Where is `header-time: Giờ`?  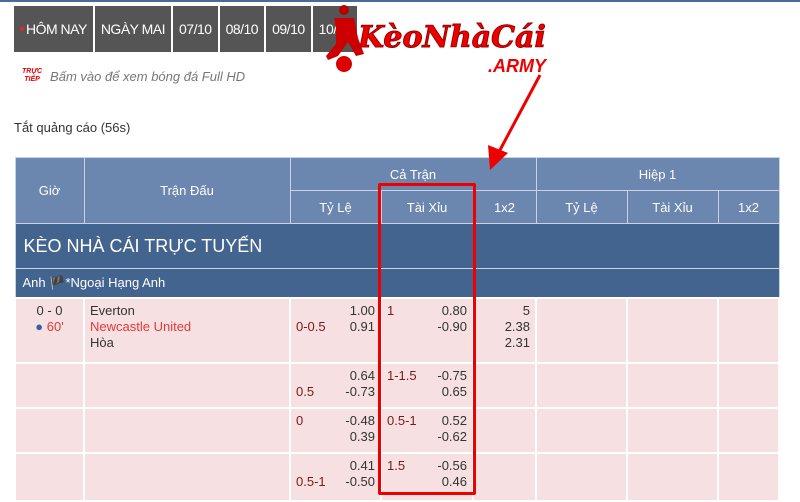
header-time: Giờ is located at coordinates (49, 190).